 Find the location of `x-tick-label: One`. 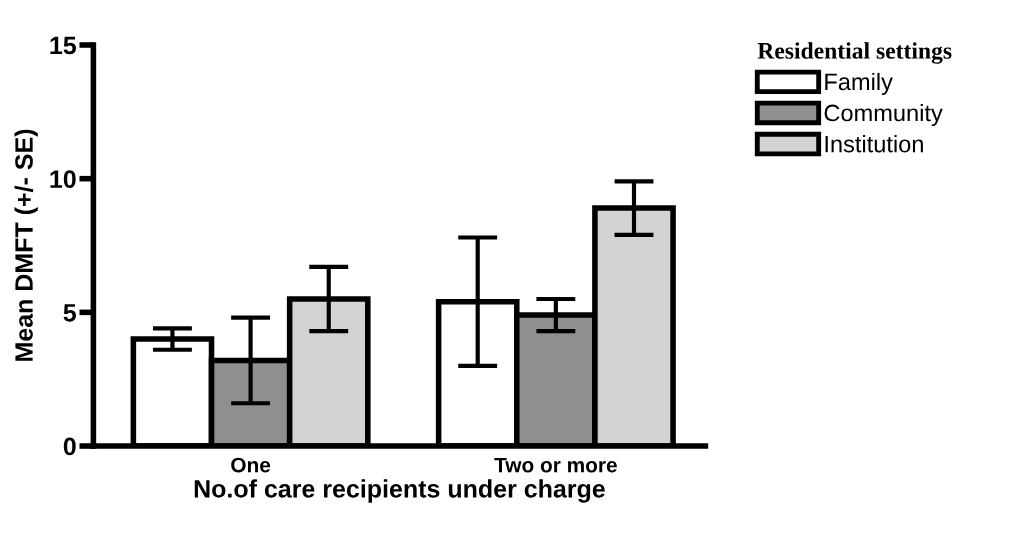

x-tick-label: One is located at coordinates (251, 465).